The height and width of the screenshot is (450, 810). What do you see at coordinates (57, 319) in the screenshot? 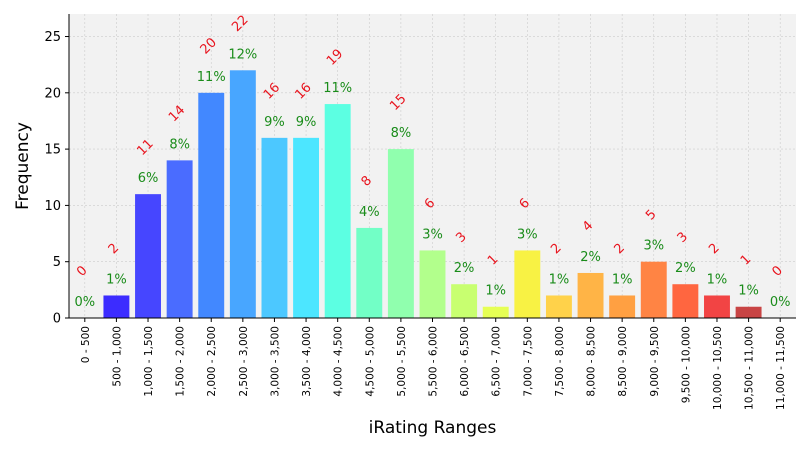
I see `y-tick-label: 0` at bounding box center [57, 319].